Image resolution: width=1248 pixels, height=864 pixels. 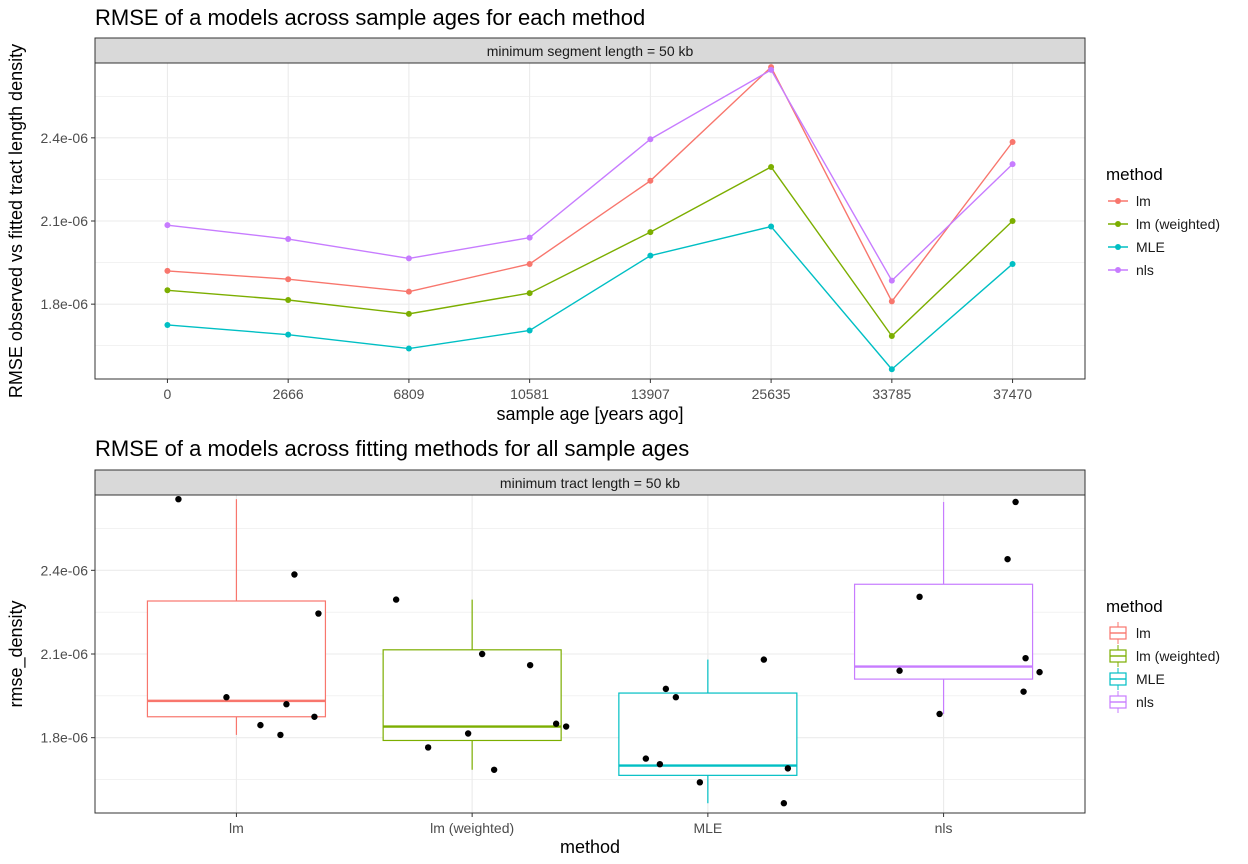 I want to click on x-tick-label: lm, so click(x=236, y=828).